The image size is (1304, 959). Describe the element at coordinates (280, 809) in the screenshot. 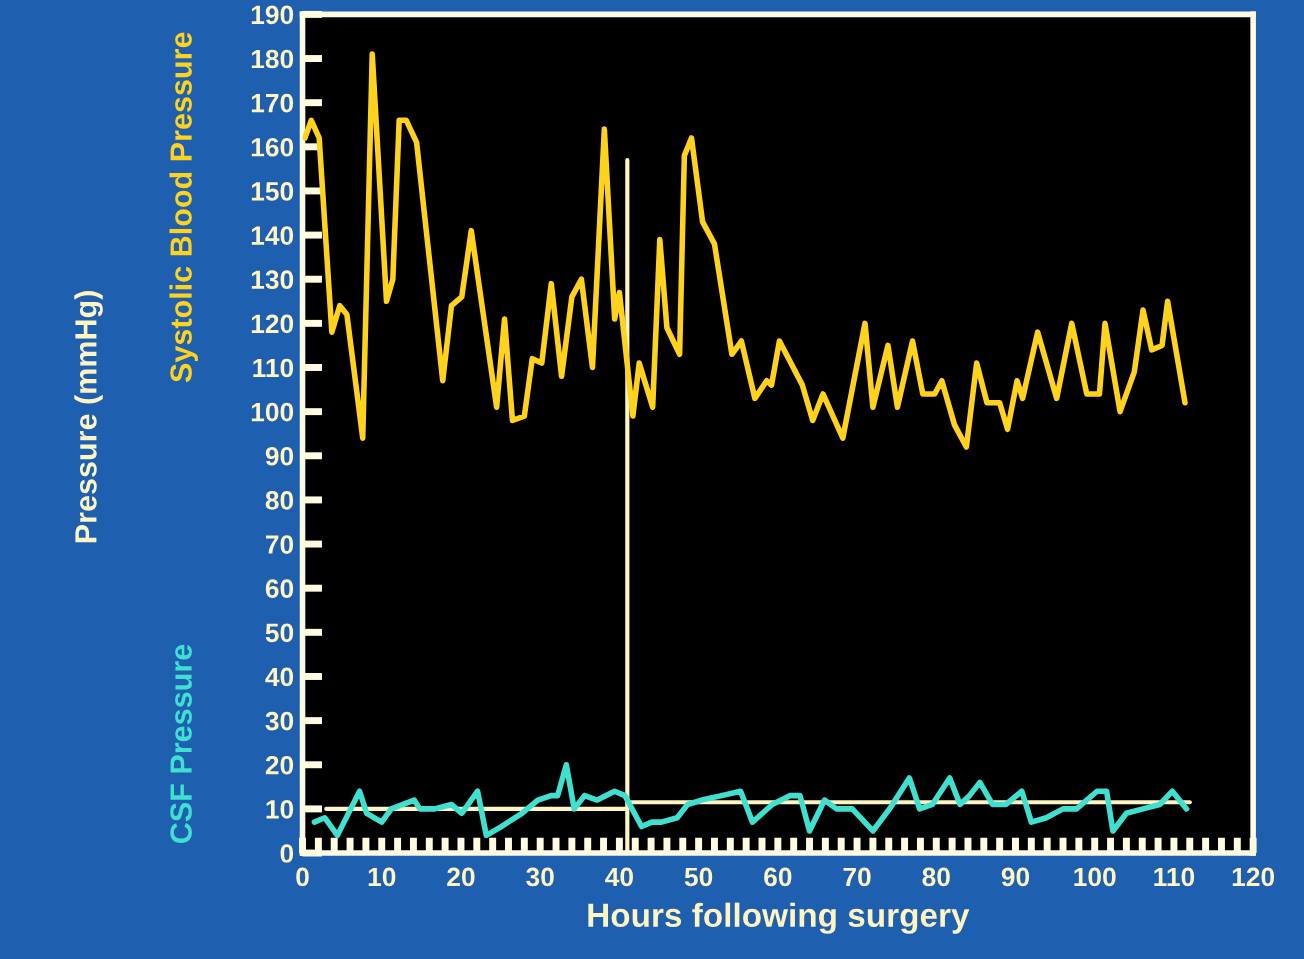

I see `y-tick-label: 10` at that location.